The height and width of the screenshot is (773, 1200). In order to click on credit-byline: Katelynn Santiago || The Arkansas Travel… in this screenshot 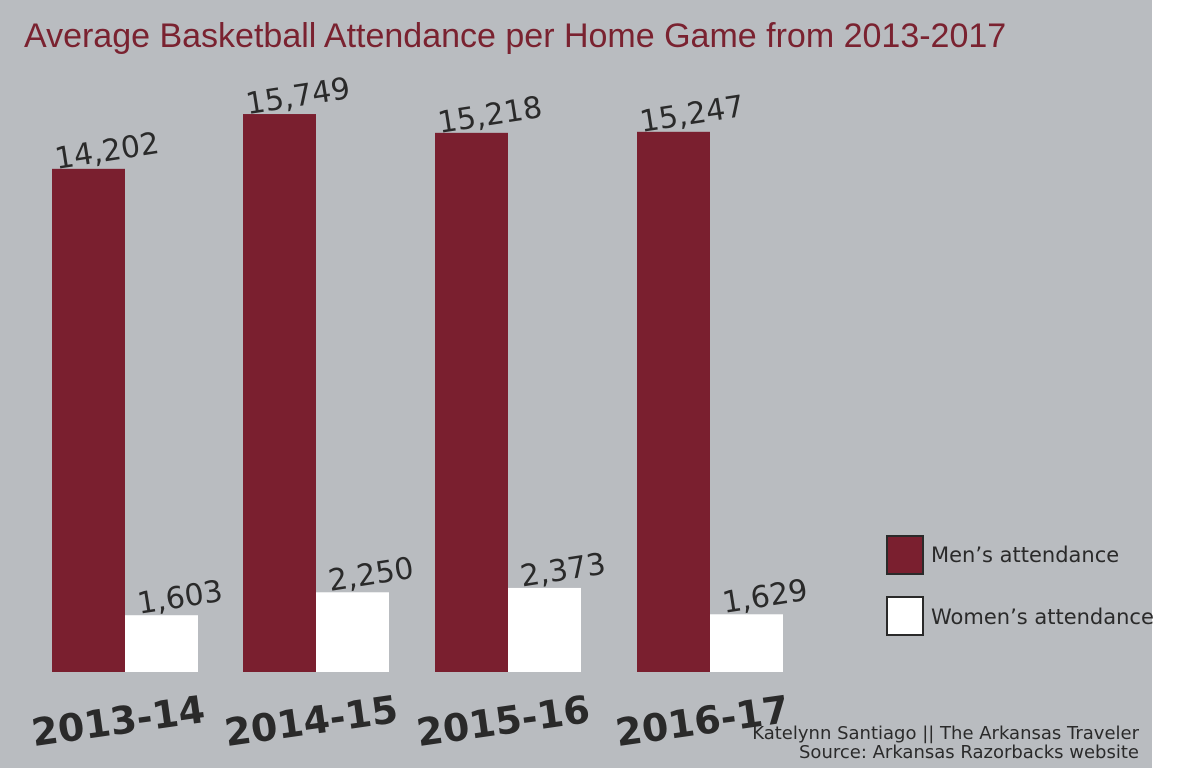, I will do `click(945, 733)`.